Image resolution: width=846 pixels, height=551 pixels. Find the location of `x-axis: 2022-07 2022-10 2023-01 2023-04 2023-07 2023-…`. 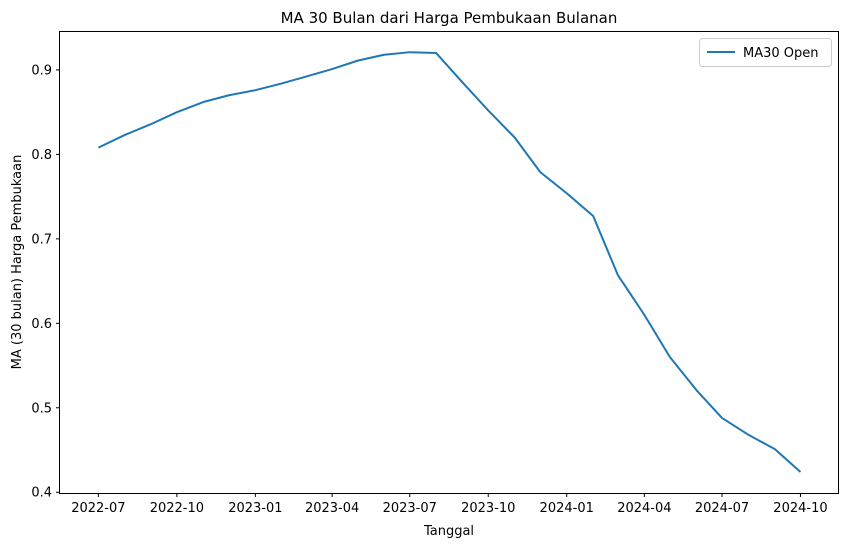

x-axis: 2022-07 2022-10 2023-01 2023-04 2023-07 2023-… is located at coordinates (449, 504).